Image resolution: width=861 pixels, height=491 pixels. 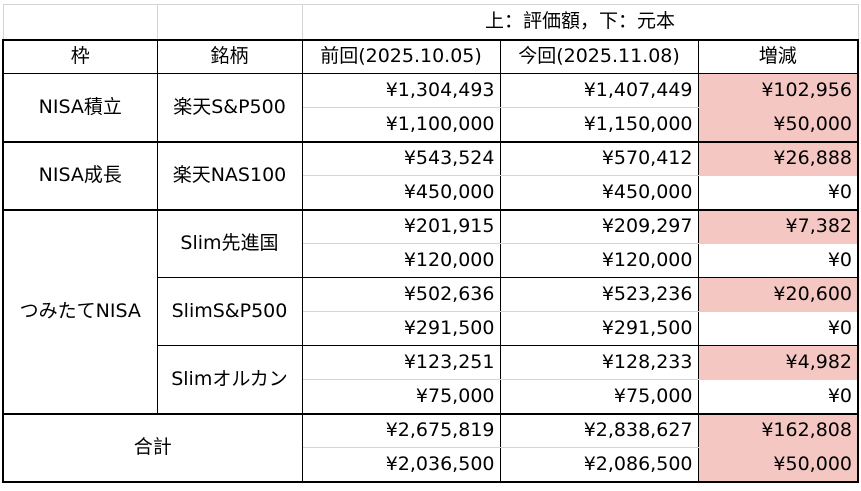 What do you see at coordinates (229, 56) in the screenshot?
I see `header-fund: 銘柄` at bounding box center [229, 56].